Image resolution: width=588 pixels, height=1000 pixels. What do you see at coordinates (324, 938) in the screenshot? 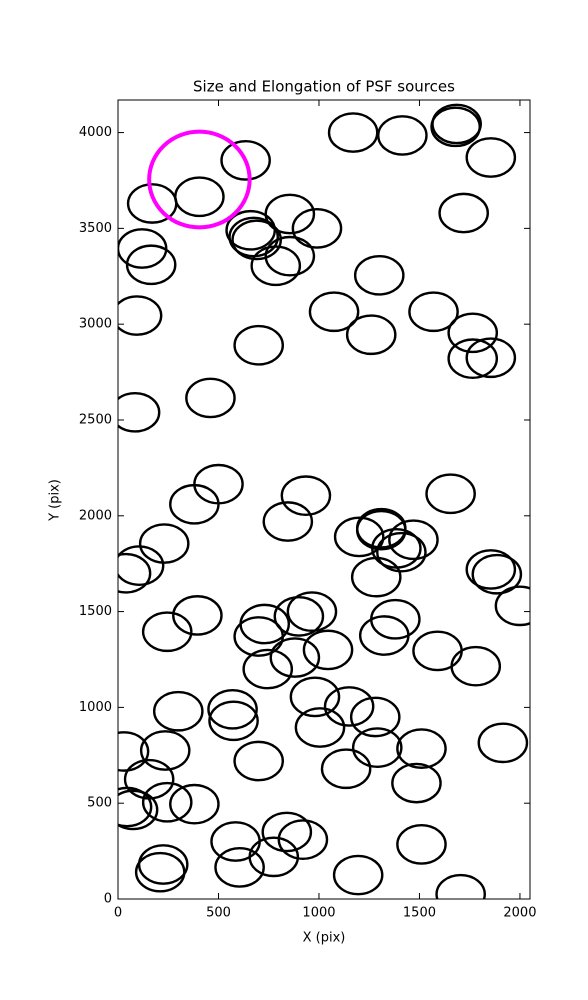
I see `x-axis-label: X (pix)` at bounding box center [324, 938].